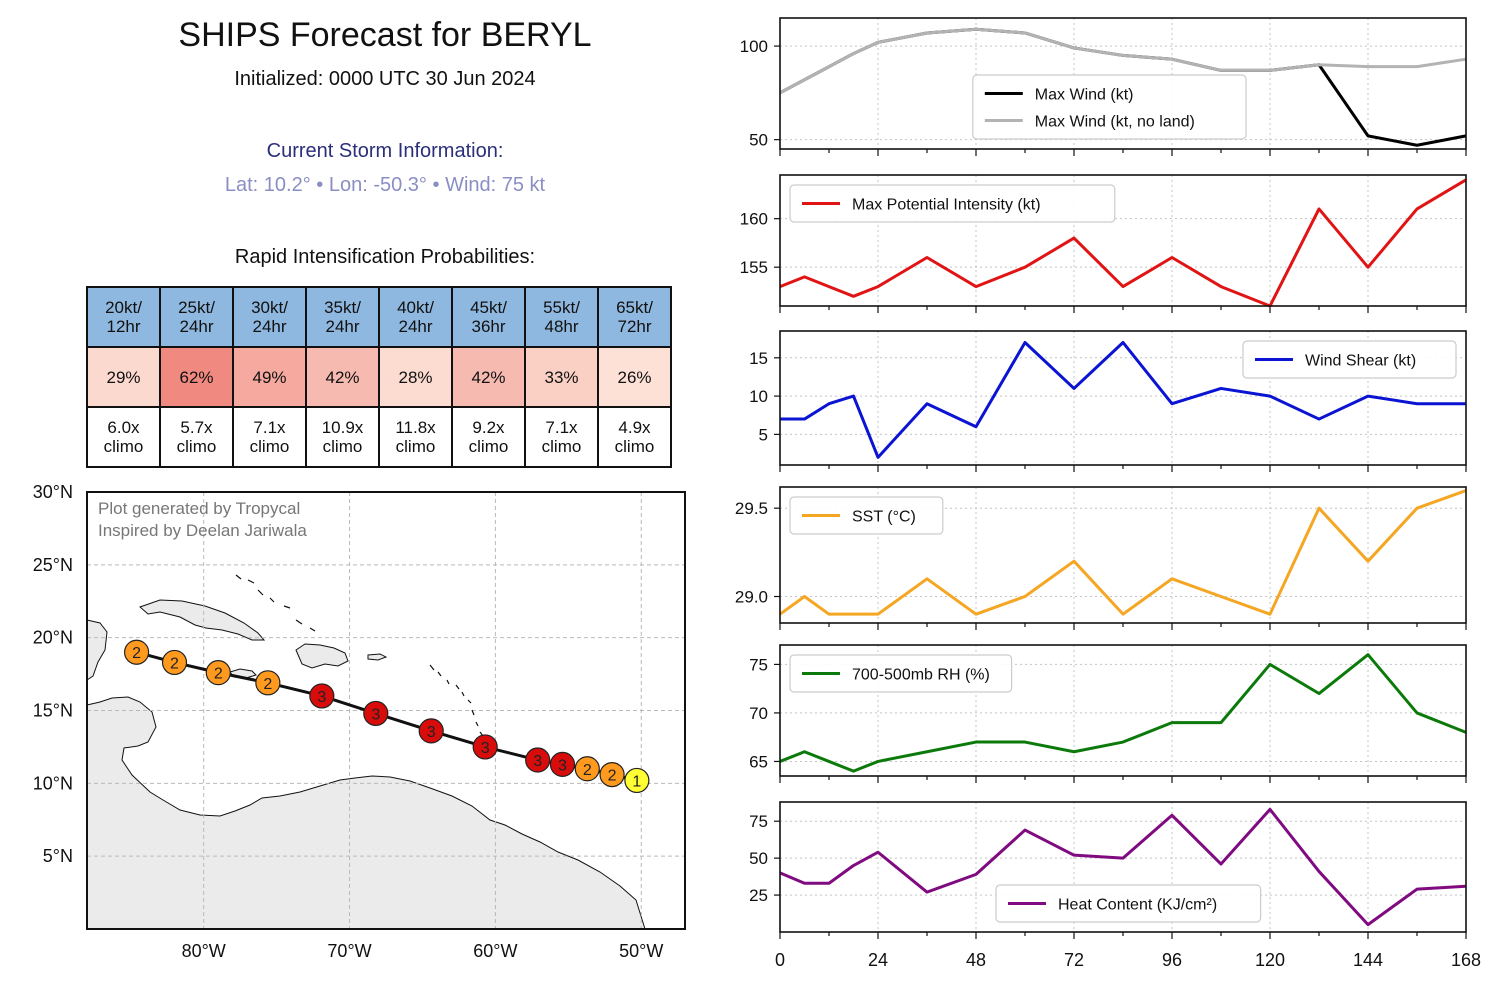 The image size is (1504, 990). I want to click on ri-probability-cell: 42%, so click(342, 377).